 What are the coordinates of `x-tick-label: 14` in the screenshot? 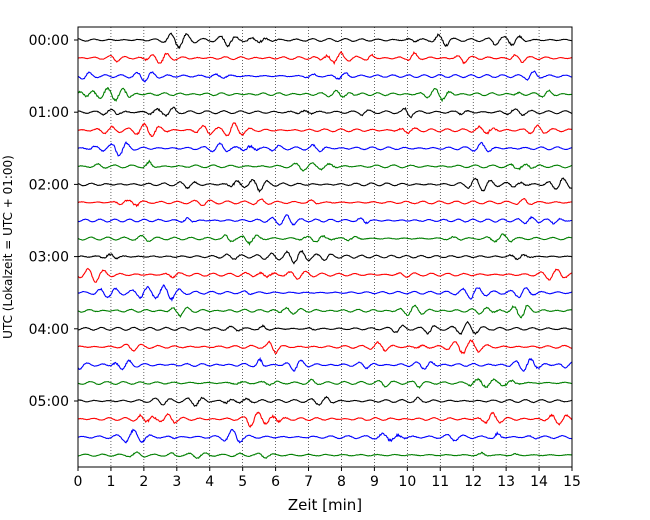 It's located at (539, 482).